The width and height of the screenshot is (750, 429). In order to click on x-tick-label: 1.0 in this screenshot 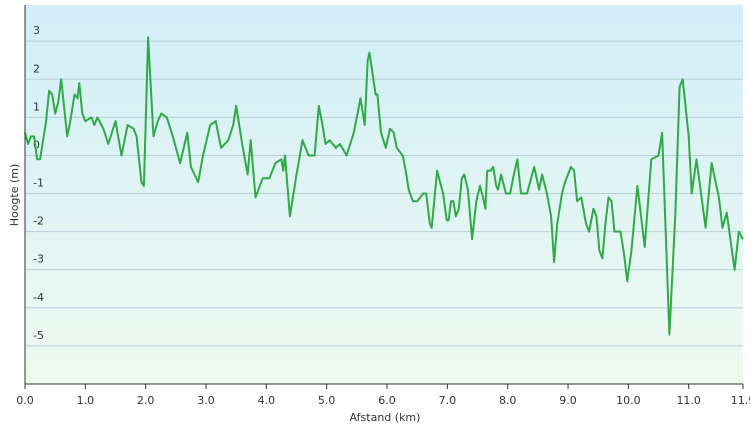, I will do `click(86, 400)`.